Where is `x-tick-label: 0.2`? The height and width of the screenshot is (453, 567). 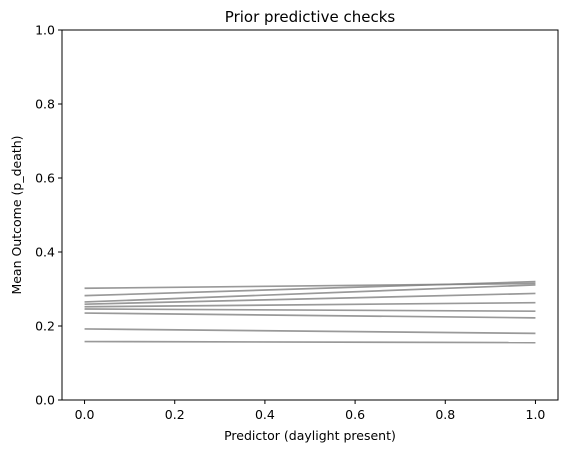
x-tick-label: 0.2 is located at coordinates (175, 414).